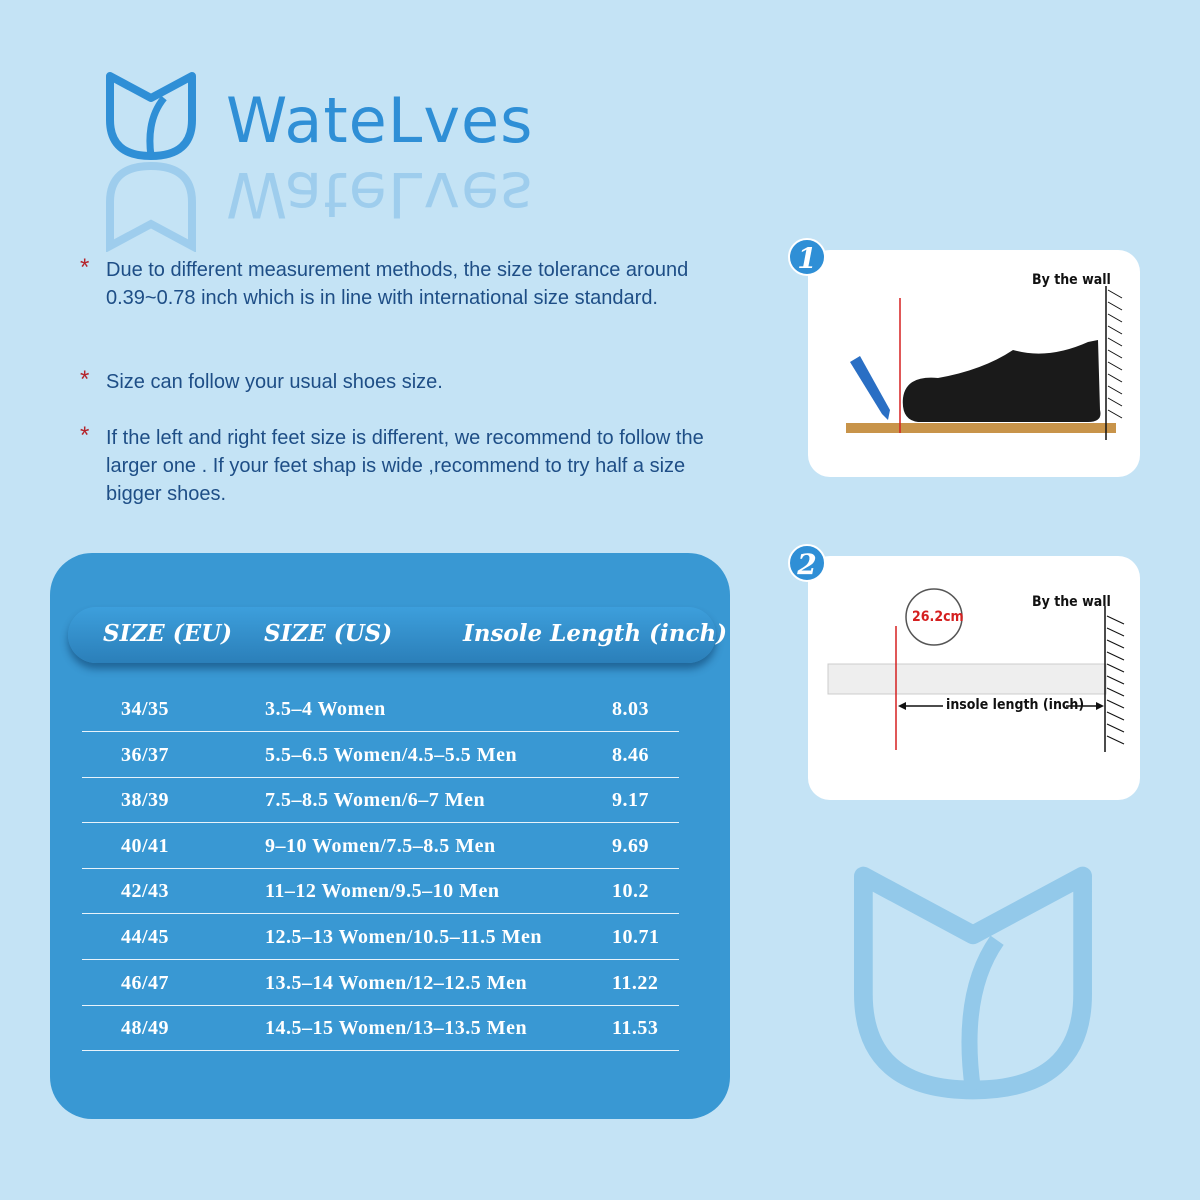  I want to click on cell-size-eu: 48/49, so click(145, 1028).